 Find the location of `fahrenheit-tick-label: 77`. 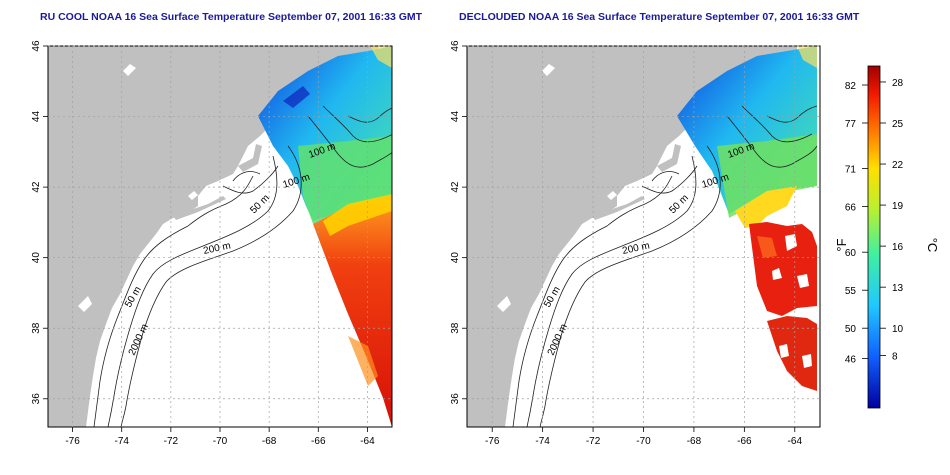

fahrenheit-tick-label: 77 is located at coordinates (851, 124).